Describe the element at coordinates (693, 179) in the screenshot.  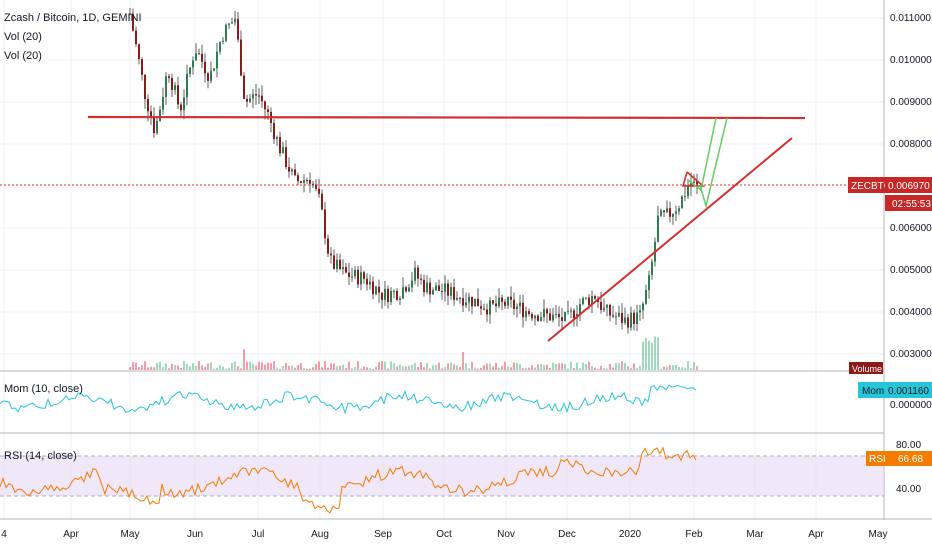
I see `triangle-pattern` at that location.